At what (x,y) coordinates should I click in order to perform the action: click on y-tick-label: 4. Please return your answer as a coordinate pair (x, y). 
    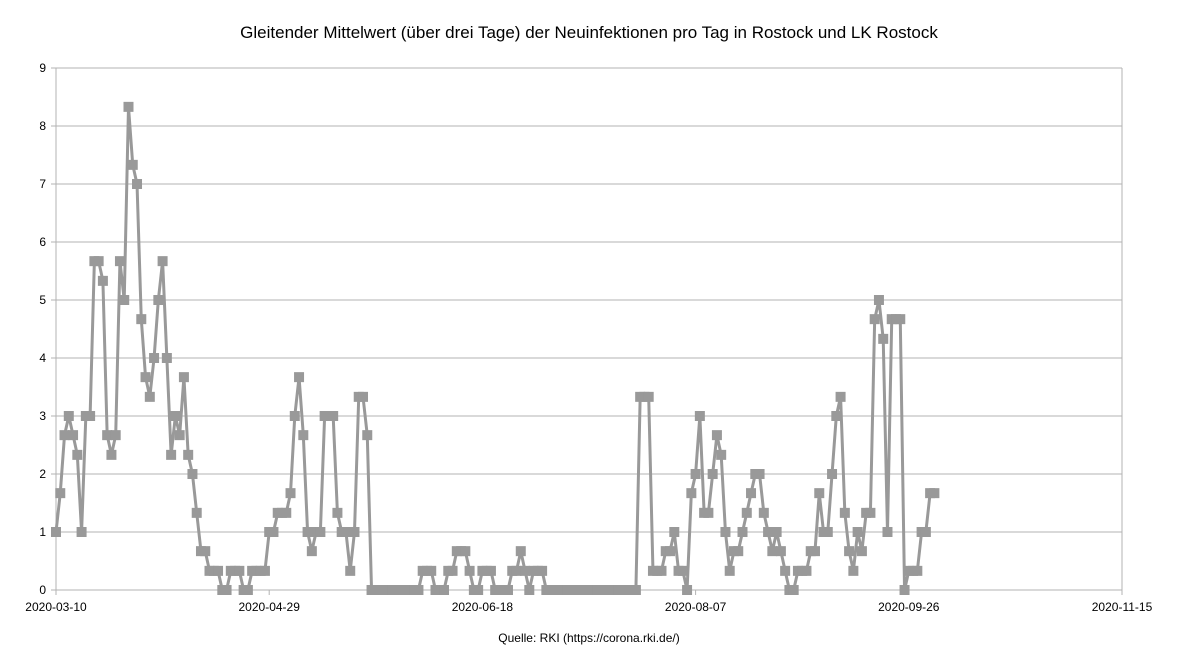
    Looking at the image, I should click on (42, 358).